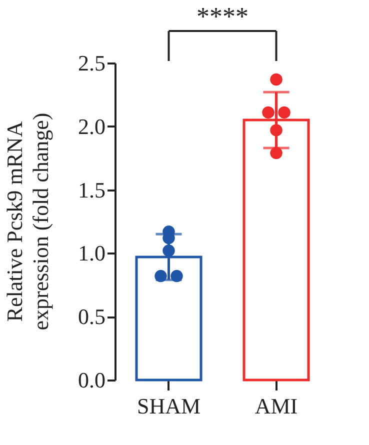  What do you see at coordinates (92, 253) in the screenshot?
I see `y-tick-label: 1.0` at bounding box center [92, 253].